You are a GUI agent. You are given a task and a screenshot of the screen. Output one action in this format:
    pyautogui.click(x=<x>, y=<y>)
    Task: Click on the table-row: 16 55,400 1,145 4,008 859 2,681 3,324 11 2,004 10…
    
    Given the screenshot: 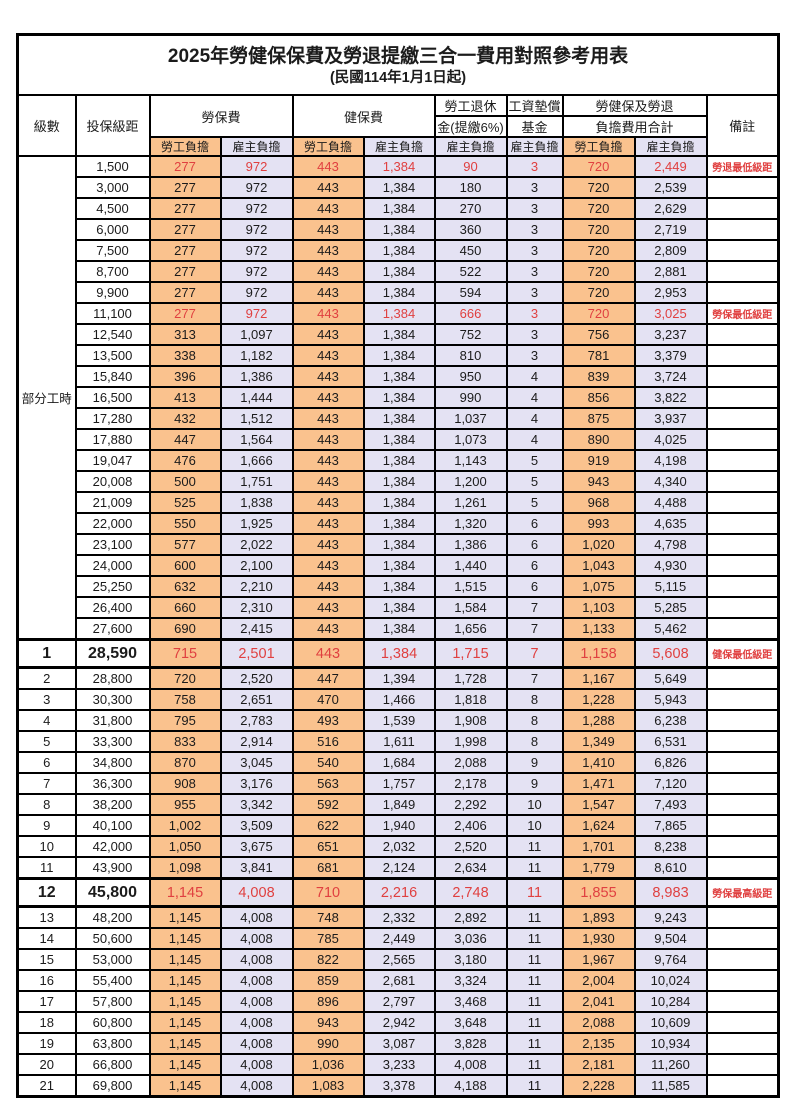 What is the action you would take?
    pyautogui.click(x=398, y=980)
    